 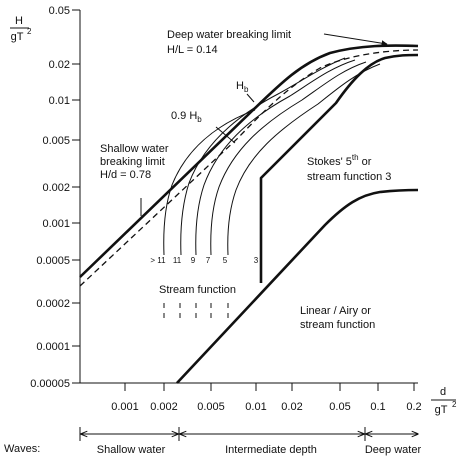 I want to click on deep-breaking-leader, so click(x=355, y=40).